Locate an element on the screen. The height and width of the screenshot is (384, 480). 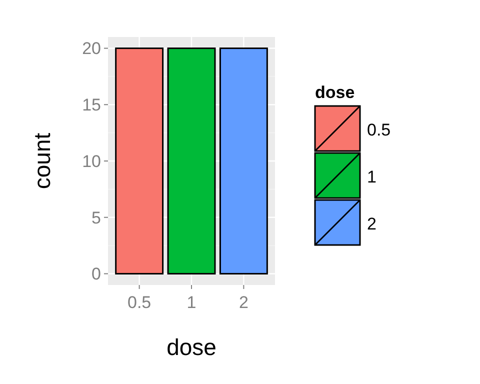
text: 1 is located at coordinates (371, 176).